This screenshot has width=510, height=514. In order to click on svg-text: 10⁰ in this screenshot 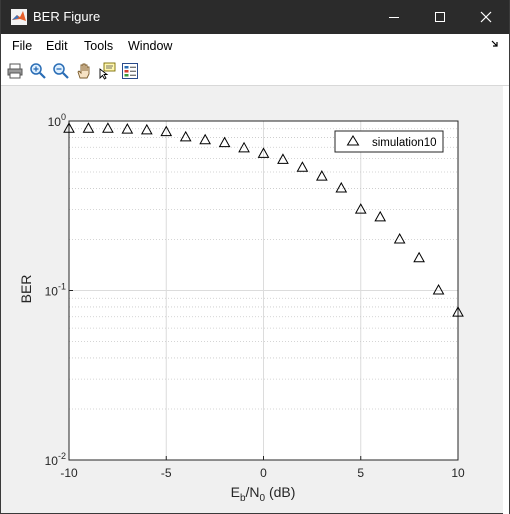, I will do `click(57, 120)`.